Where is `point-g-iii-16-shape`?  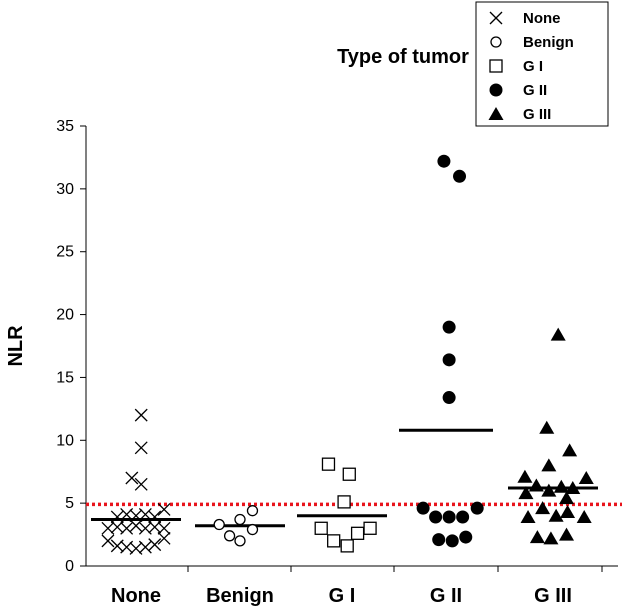 point-g-iii-16-shape is located at coordinates (584, 516).